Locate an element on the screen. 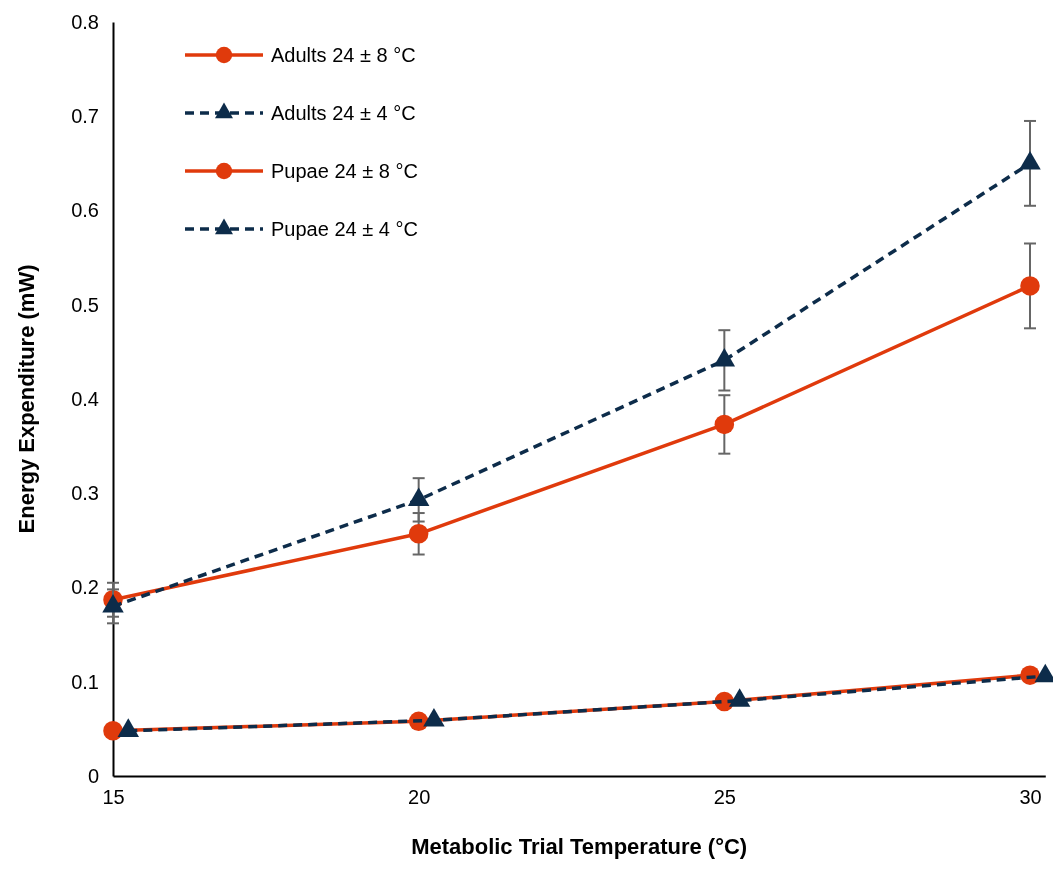  y-tick-label: 0.8 is located at coordinates (85, 21).